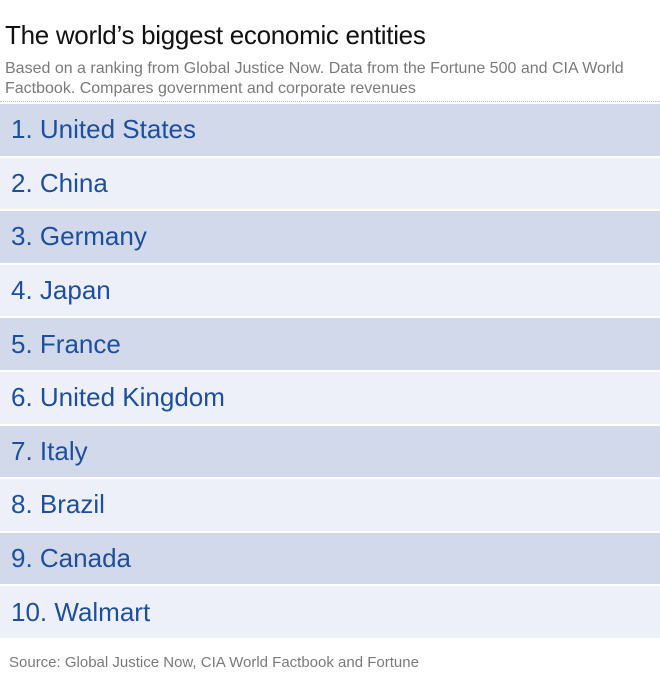  I want to click on table-row: 7. Italy, so click(330, 451).